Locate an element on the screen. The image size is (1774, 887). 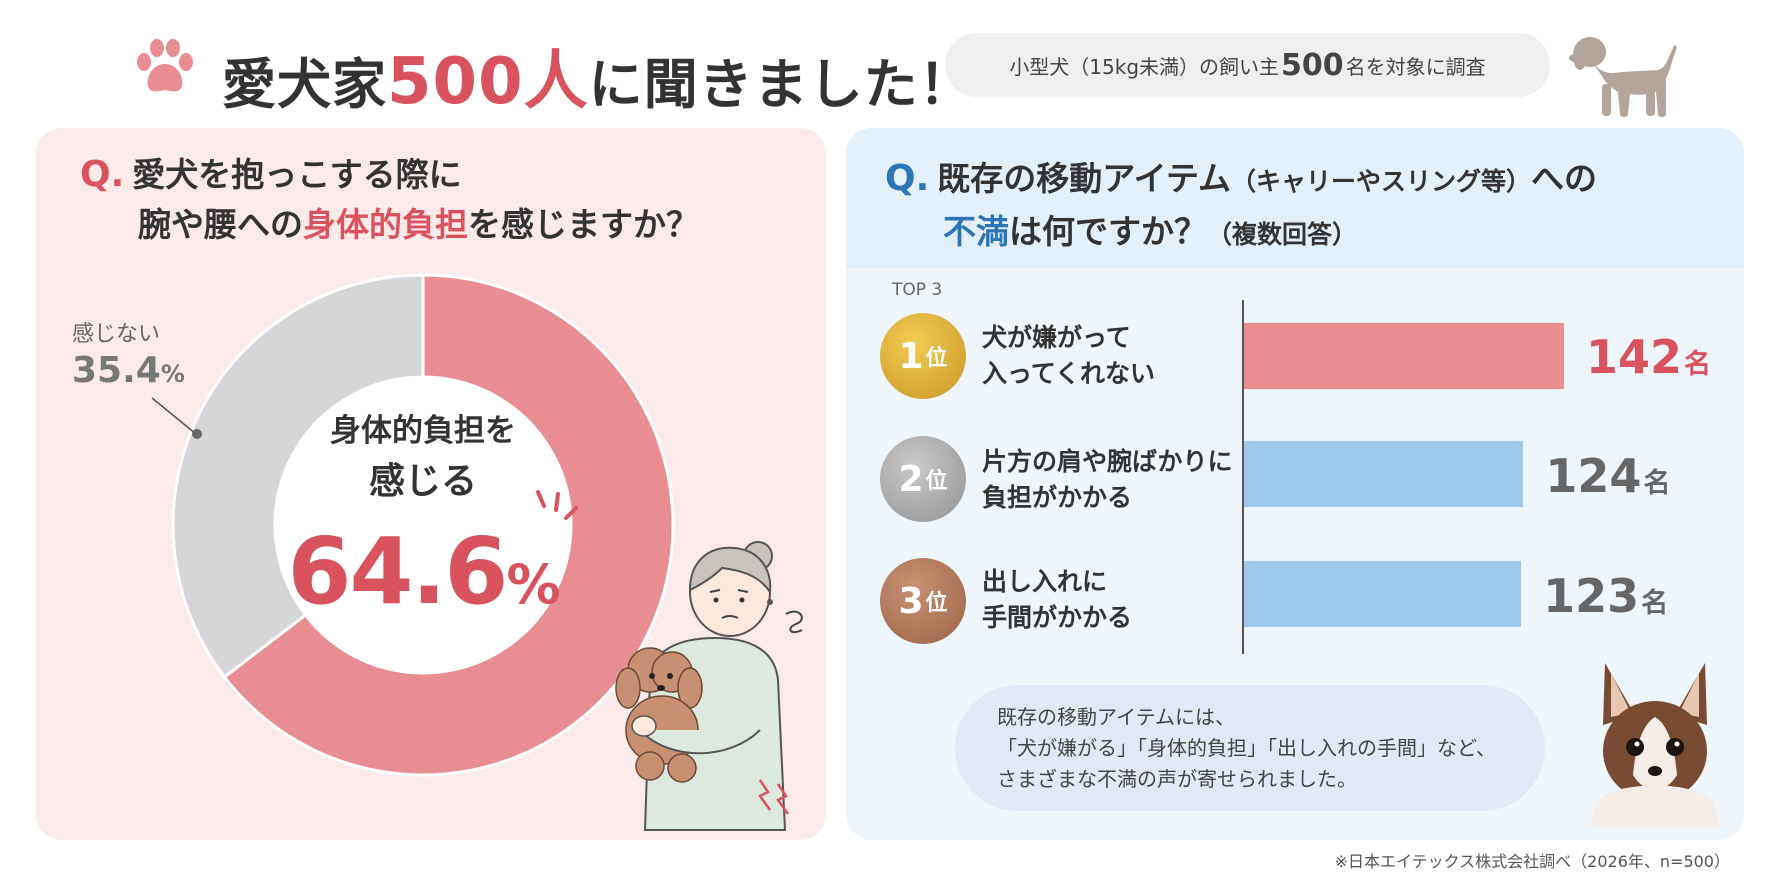
right-question-line1-note: （キャリーやスリング等） is located at coordinates (1380, 181).